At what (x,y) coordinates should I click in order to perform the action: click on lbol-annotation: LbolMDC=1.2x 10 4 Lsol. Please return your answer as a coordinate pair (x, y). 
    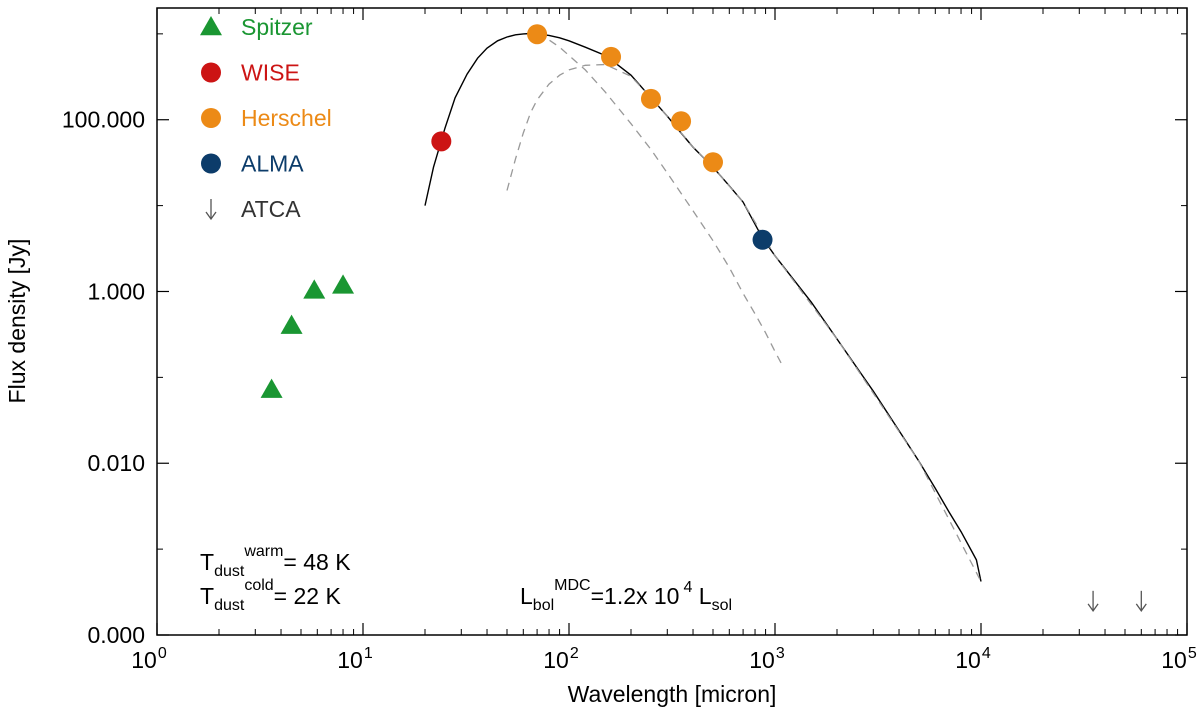
    Looking at the image, I should click on (626, 595).